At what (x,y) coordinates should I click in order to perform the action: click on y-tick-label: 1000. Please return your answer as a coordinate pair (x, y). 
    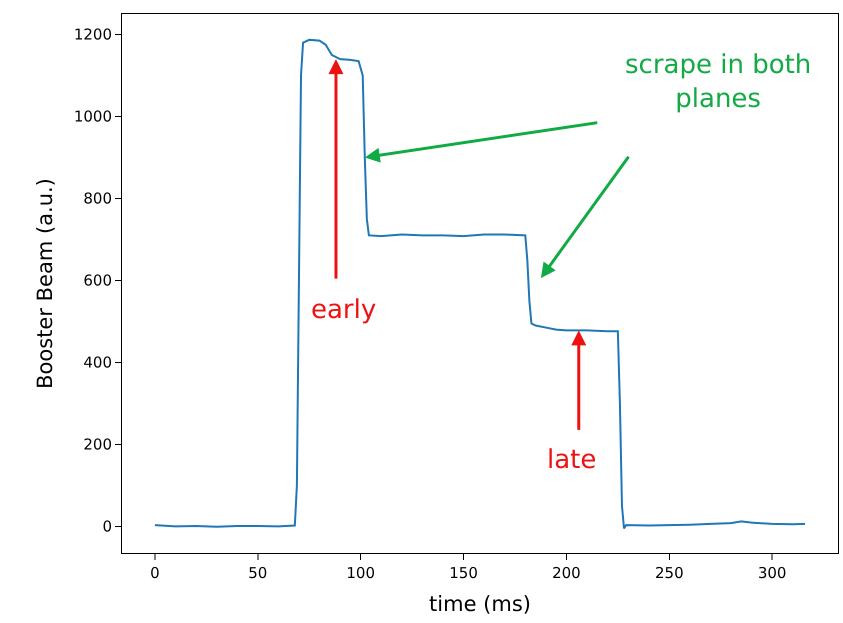
    Looking at the image, I should click on (93, 117).